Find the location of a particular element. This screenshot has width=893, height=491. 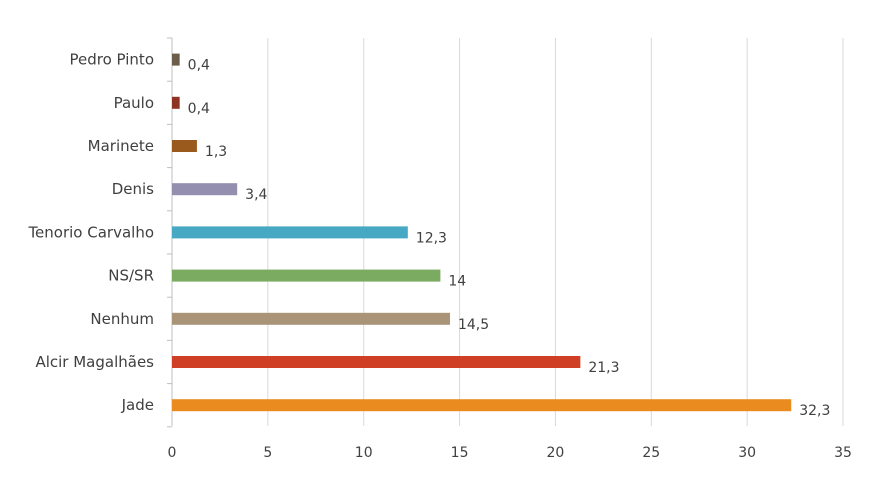

category-label: Alcir Magalhães is located at coordinates (94, 362).